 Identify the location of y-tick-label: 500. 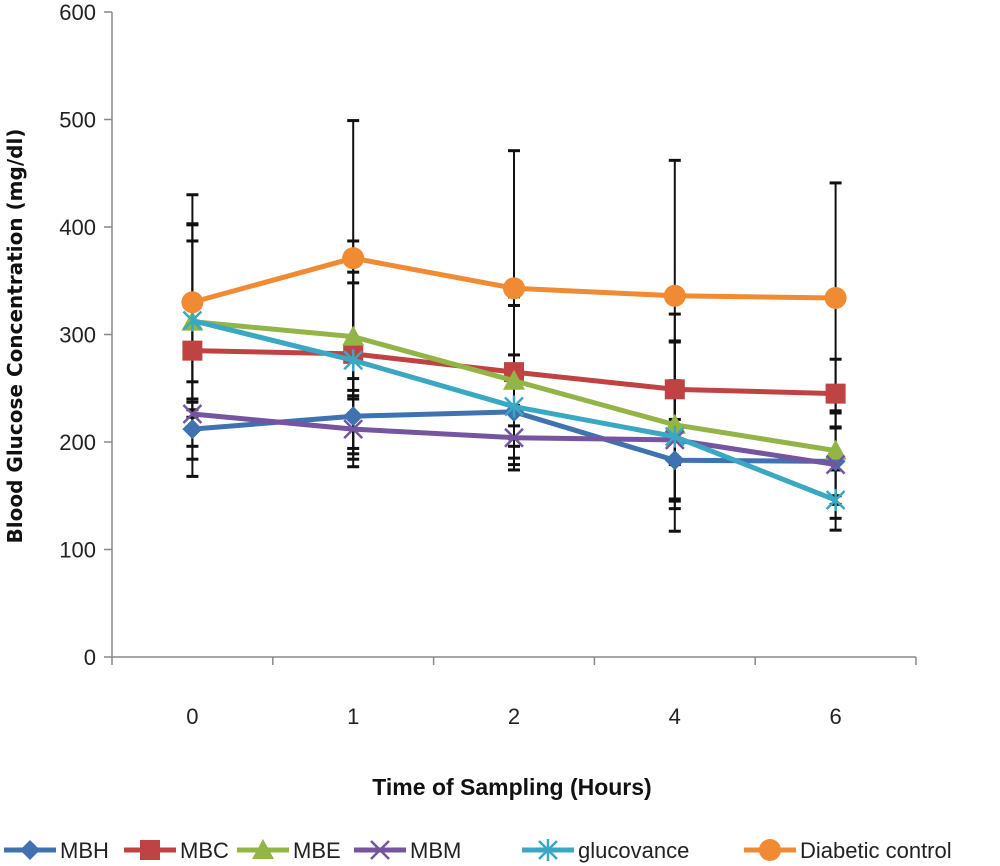
(77, 120).